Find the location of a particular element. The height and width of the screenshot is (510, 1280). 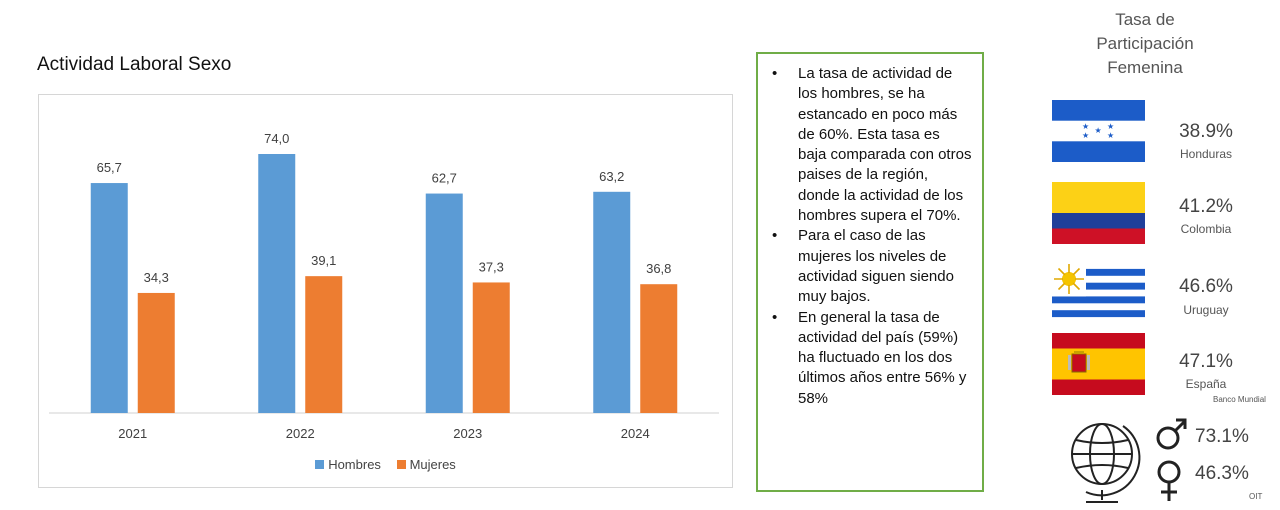

spain-flag-icon is located at coordinates (1098, 364).